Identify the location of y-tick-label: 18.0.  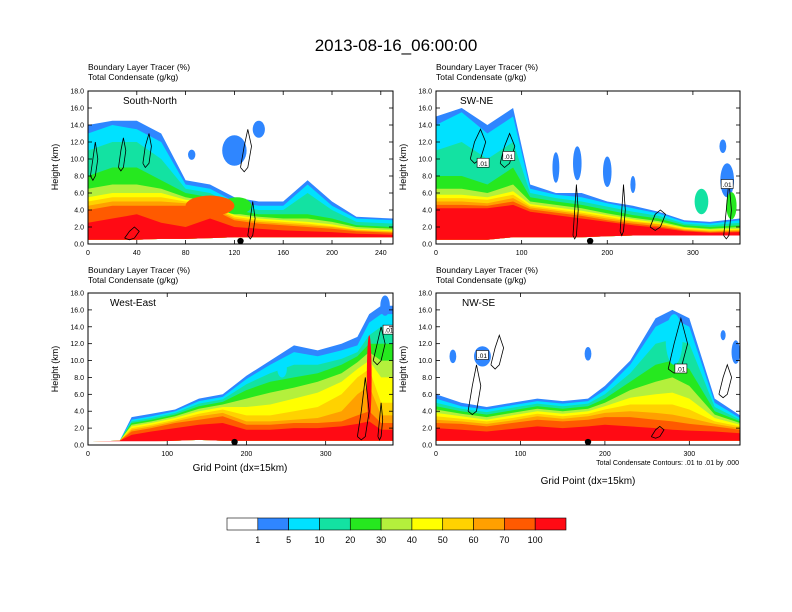
(77, 92).